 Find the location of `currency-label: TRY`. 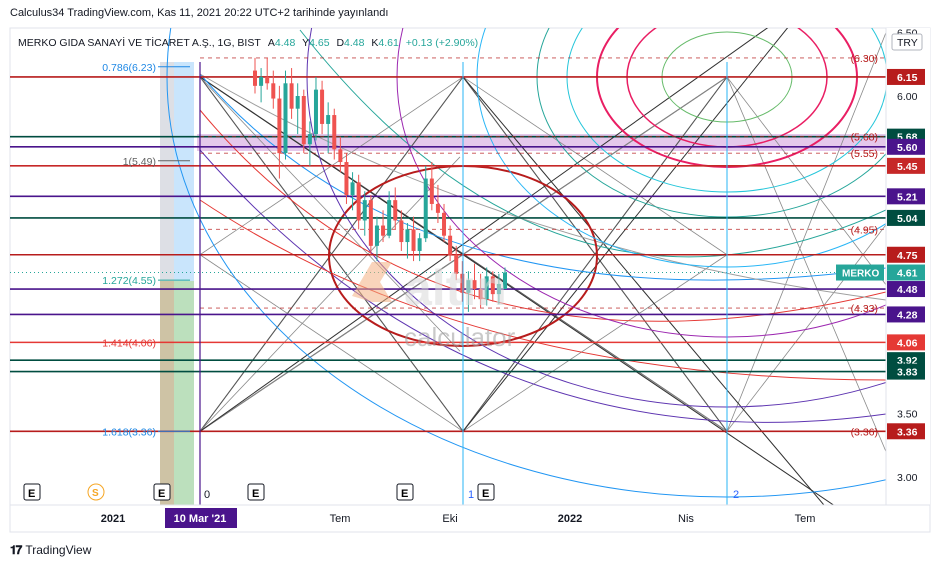

currency-label: TRY is located at coordinates (907, 43).